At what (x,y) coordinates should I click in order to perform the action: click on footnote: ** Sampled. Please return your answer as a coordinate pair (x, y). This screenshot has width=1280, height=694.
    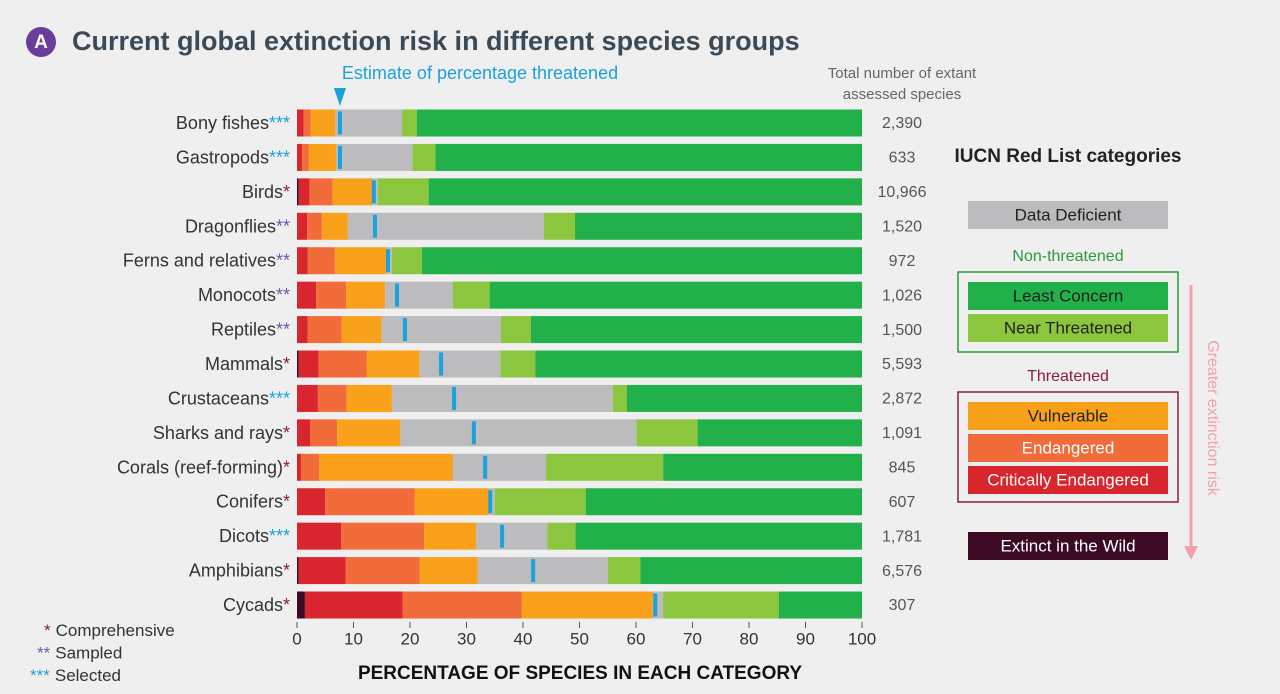
    Looking at the image, I should click on (79, 653).